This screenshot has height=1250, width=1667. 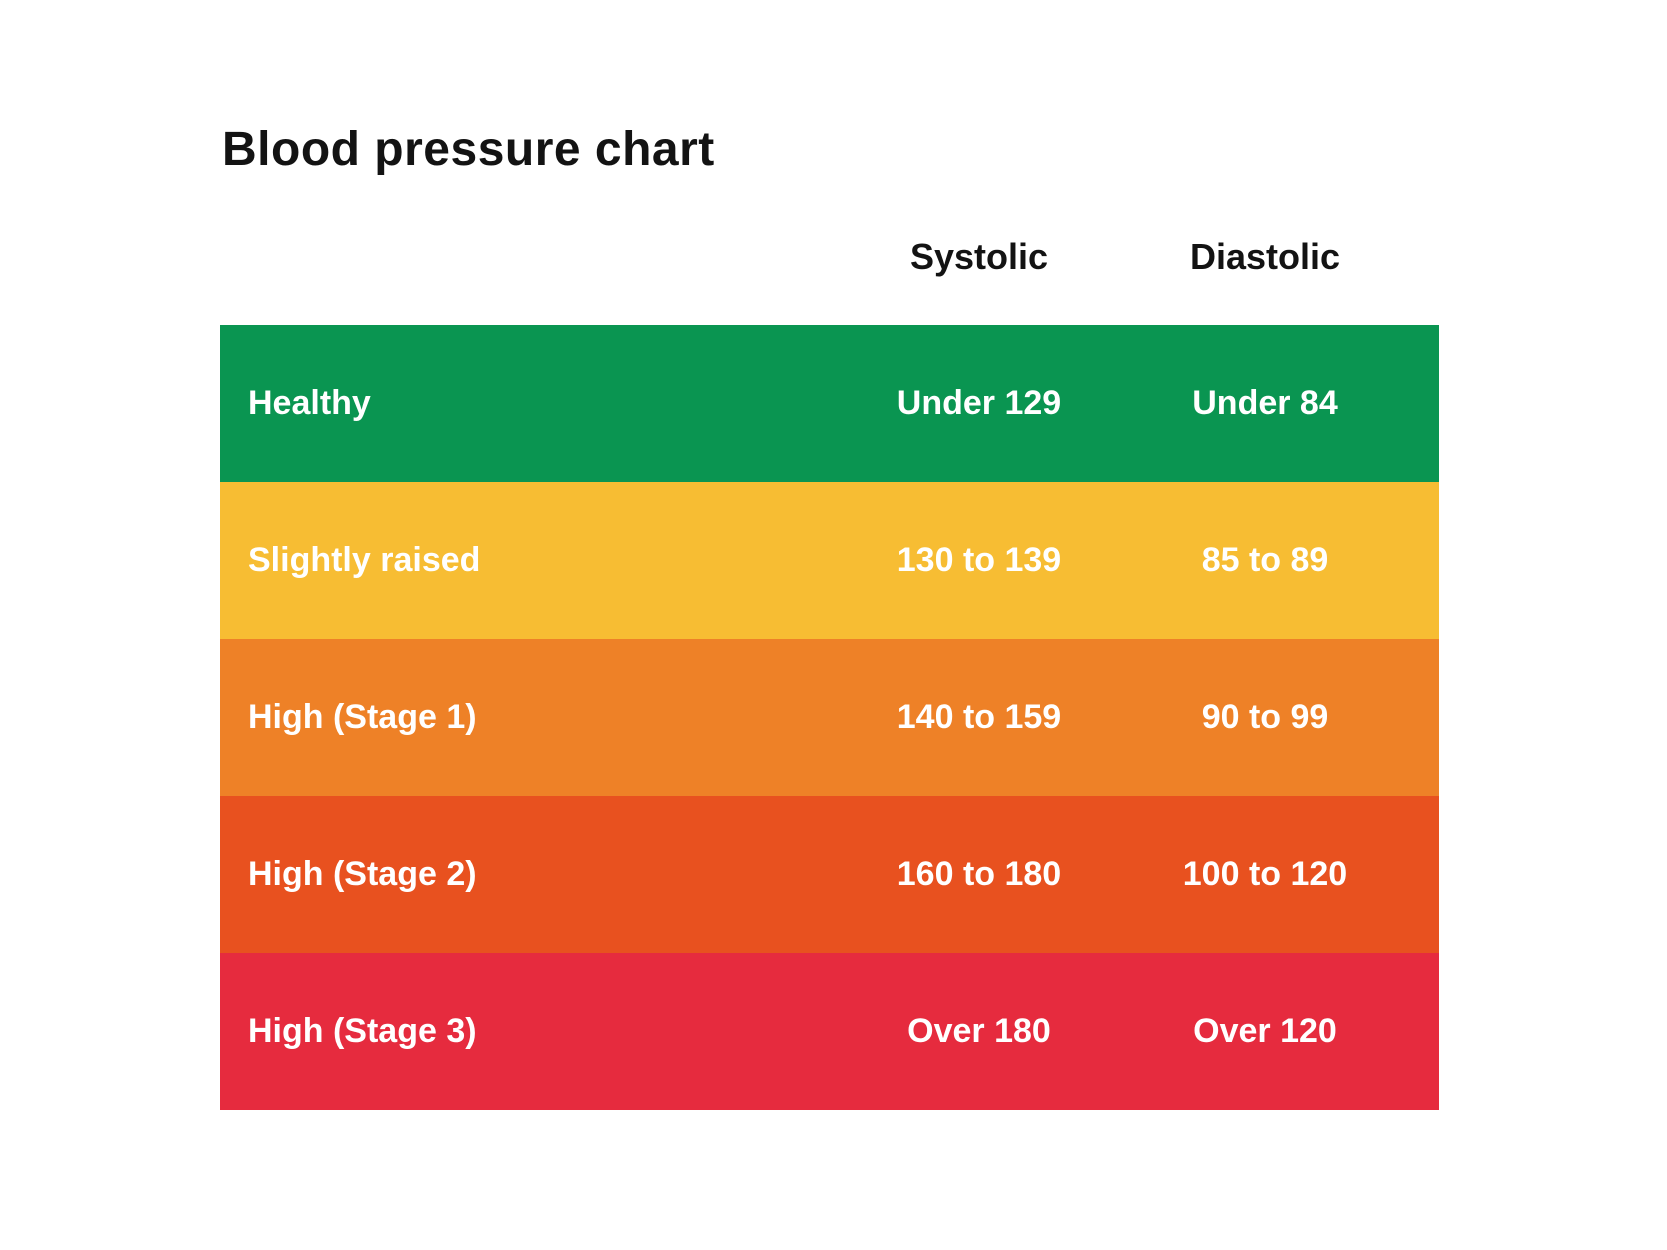 I want to click on row-diastolic-value: 100 to 120, so click(x=1265, y=874).